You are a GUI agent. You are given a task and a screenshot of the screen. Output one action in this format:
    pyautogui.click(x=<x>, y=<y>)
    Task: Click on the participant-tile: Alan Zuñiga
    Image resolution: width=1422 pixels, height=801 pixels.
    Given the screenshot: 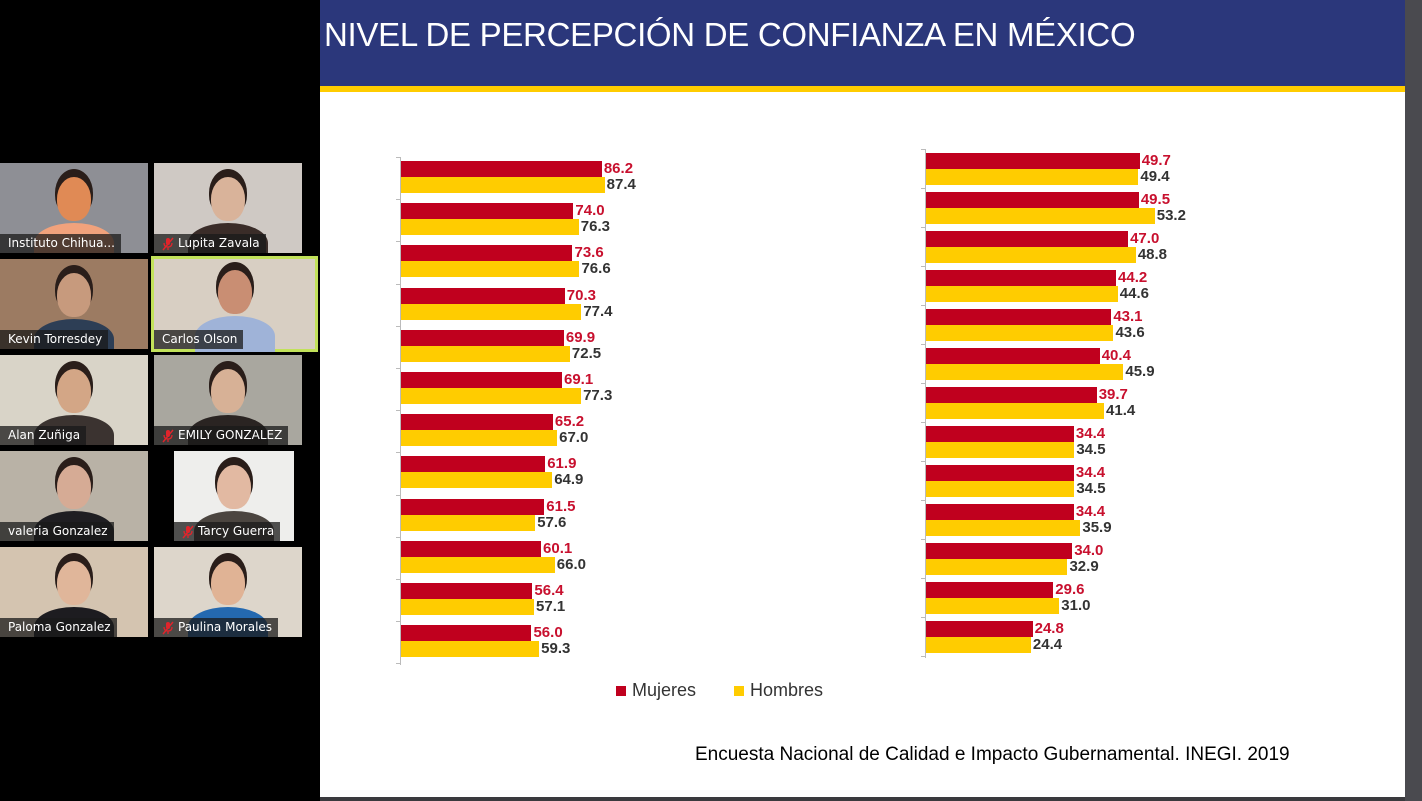 What is the action you would take?
    pyautogui.click(x=74, y=400)
    